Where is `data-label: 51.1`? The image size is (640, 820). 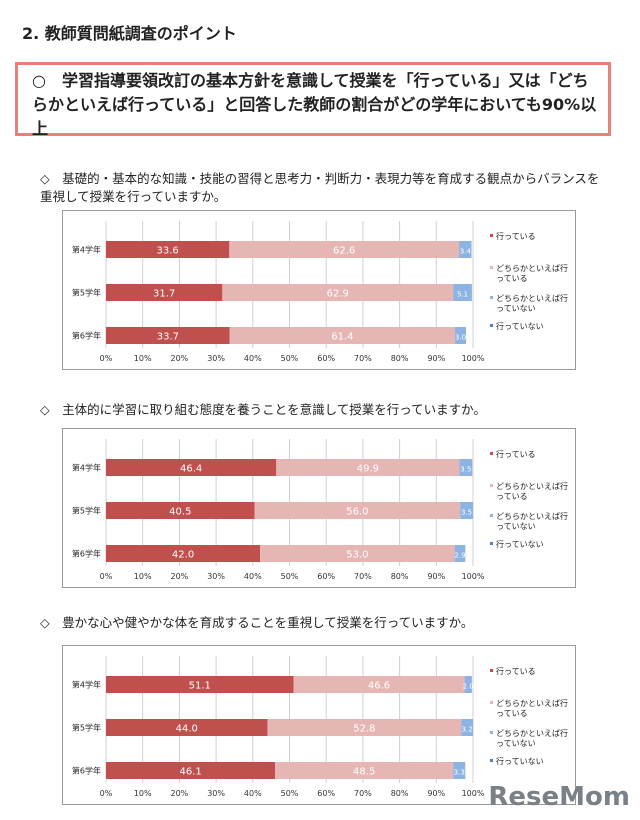 data-label: 51.1 is located at coordinates (200, 686).